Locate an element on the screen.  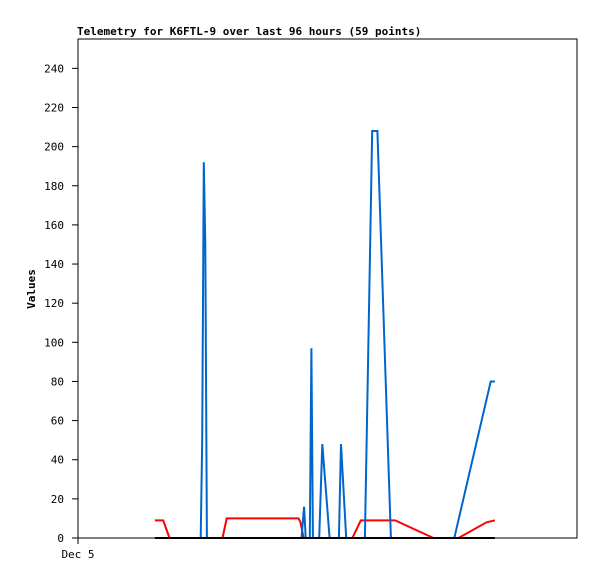
y-tick-label: 20 is located at coordinates (57, 499).